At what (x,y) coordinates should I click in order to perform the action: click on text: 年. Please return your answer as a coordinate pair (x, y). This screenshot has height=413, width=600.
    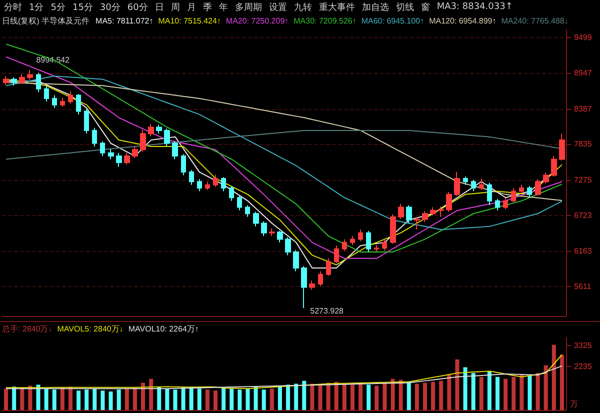
    Looking at the image, I should click on (223, 8).